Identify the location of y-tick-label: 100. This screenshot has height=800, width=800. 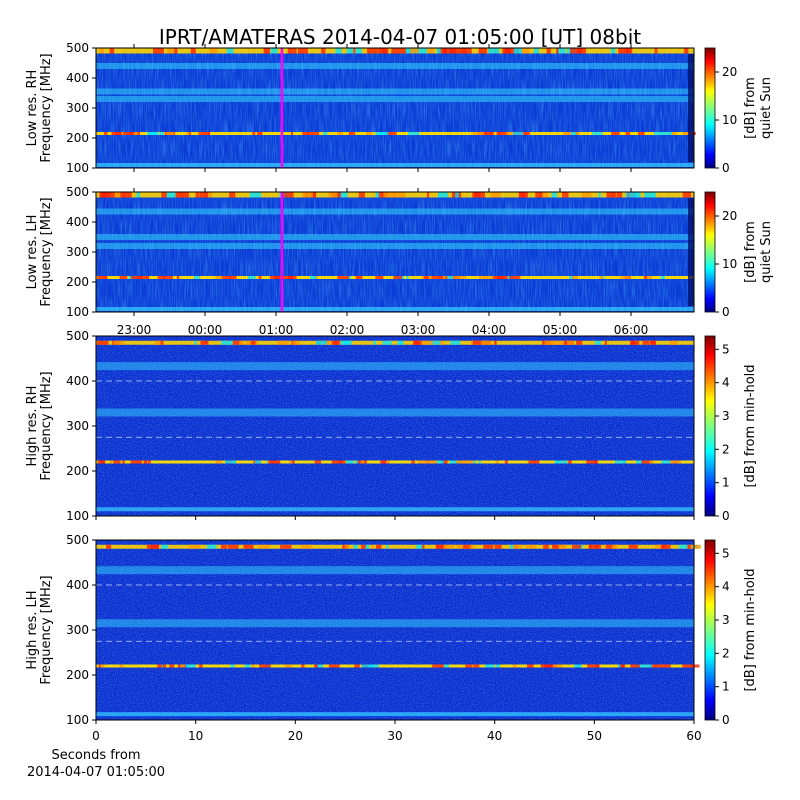
(77, 168).